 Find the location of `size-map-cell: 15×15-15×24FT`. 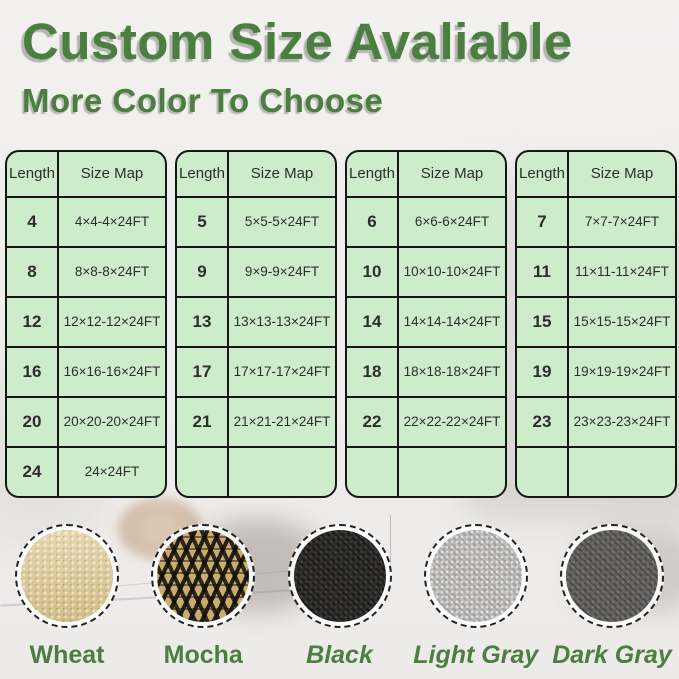

size-map-cell: 15×15-15×24FT is located at coordinates (621, 321).